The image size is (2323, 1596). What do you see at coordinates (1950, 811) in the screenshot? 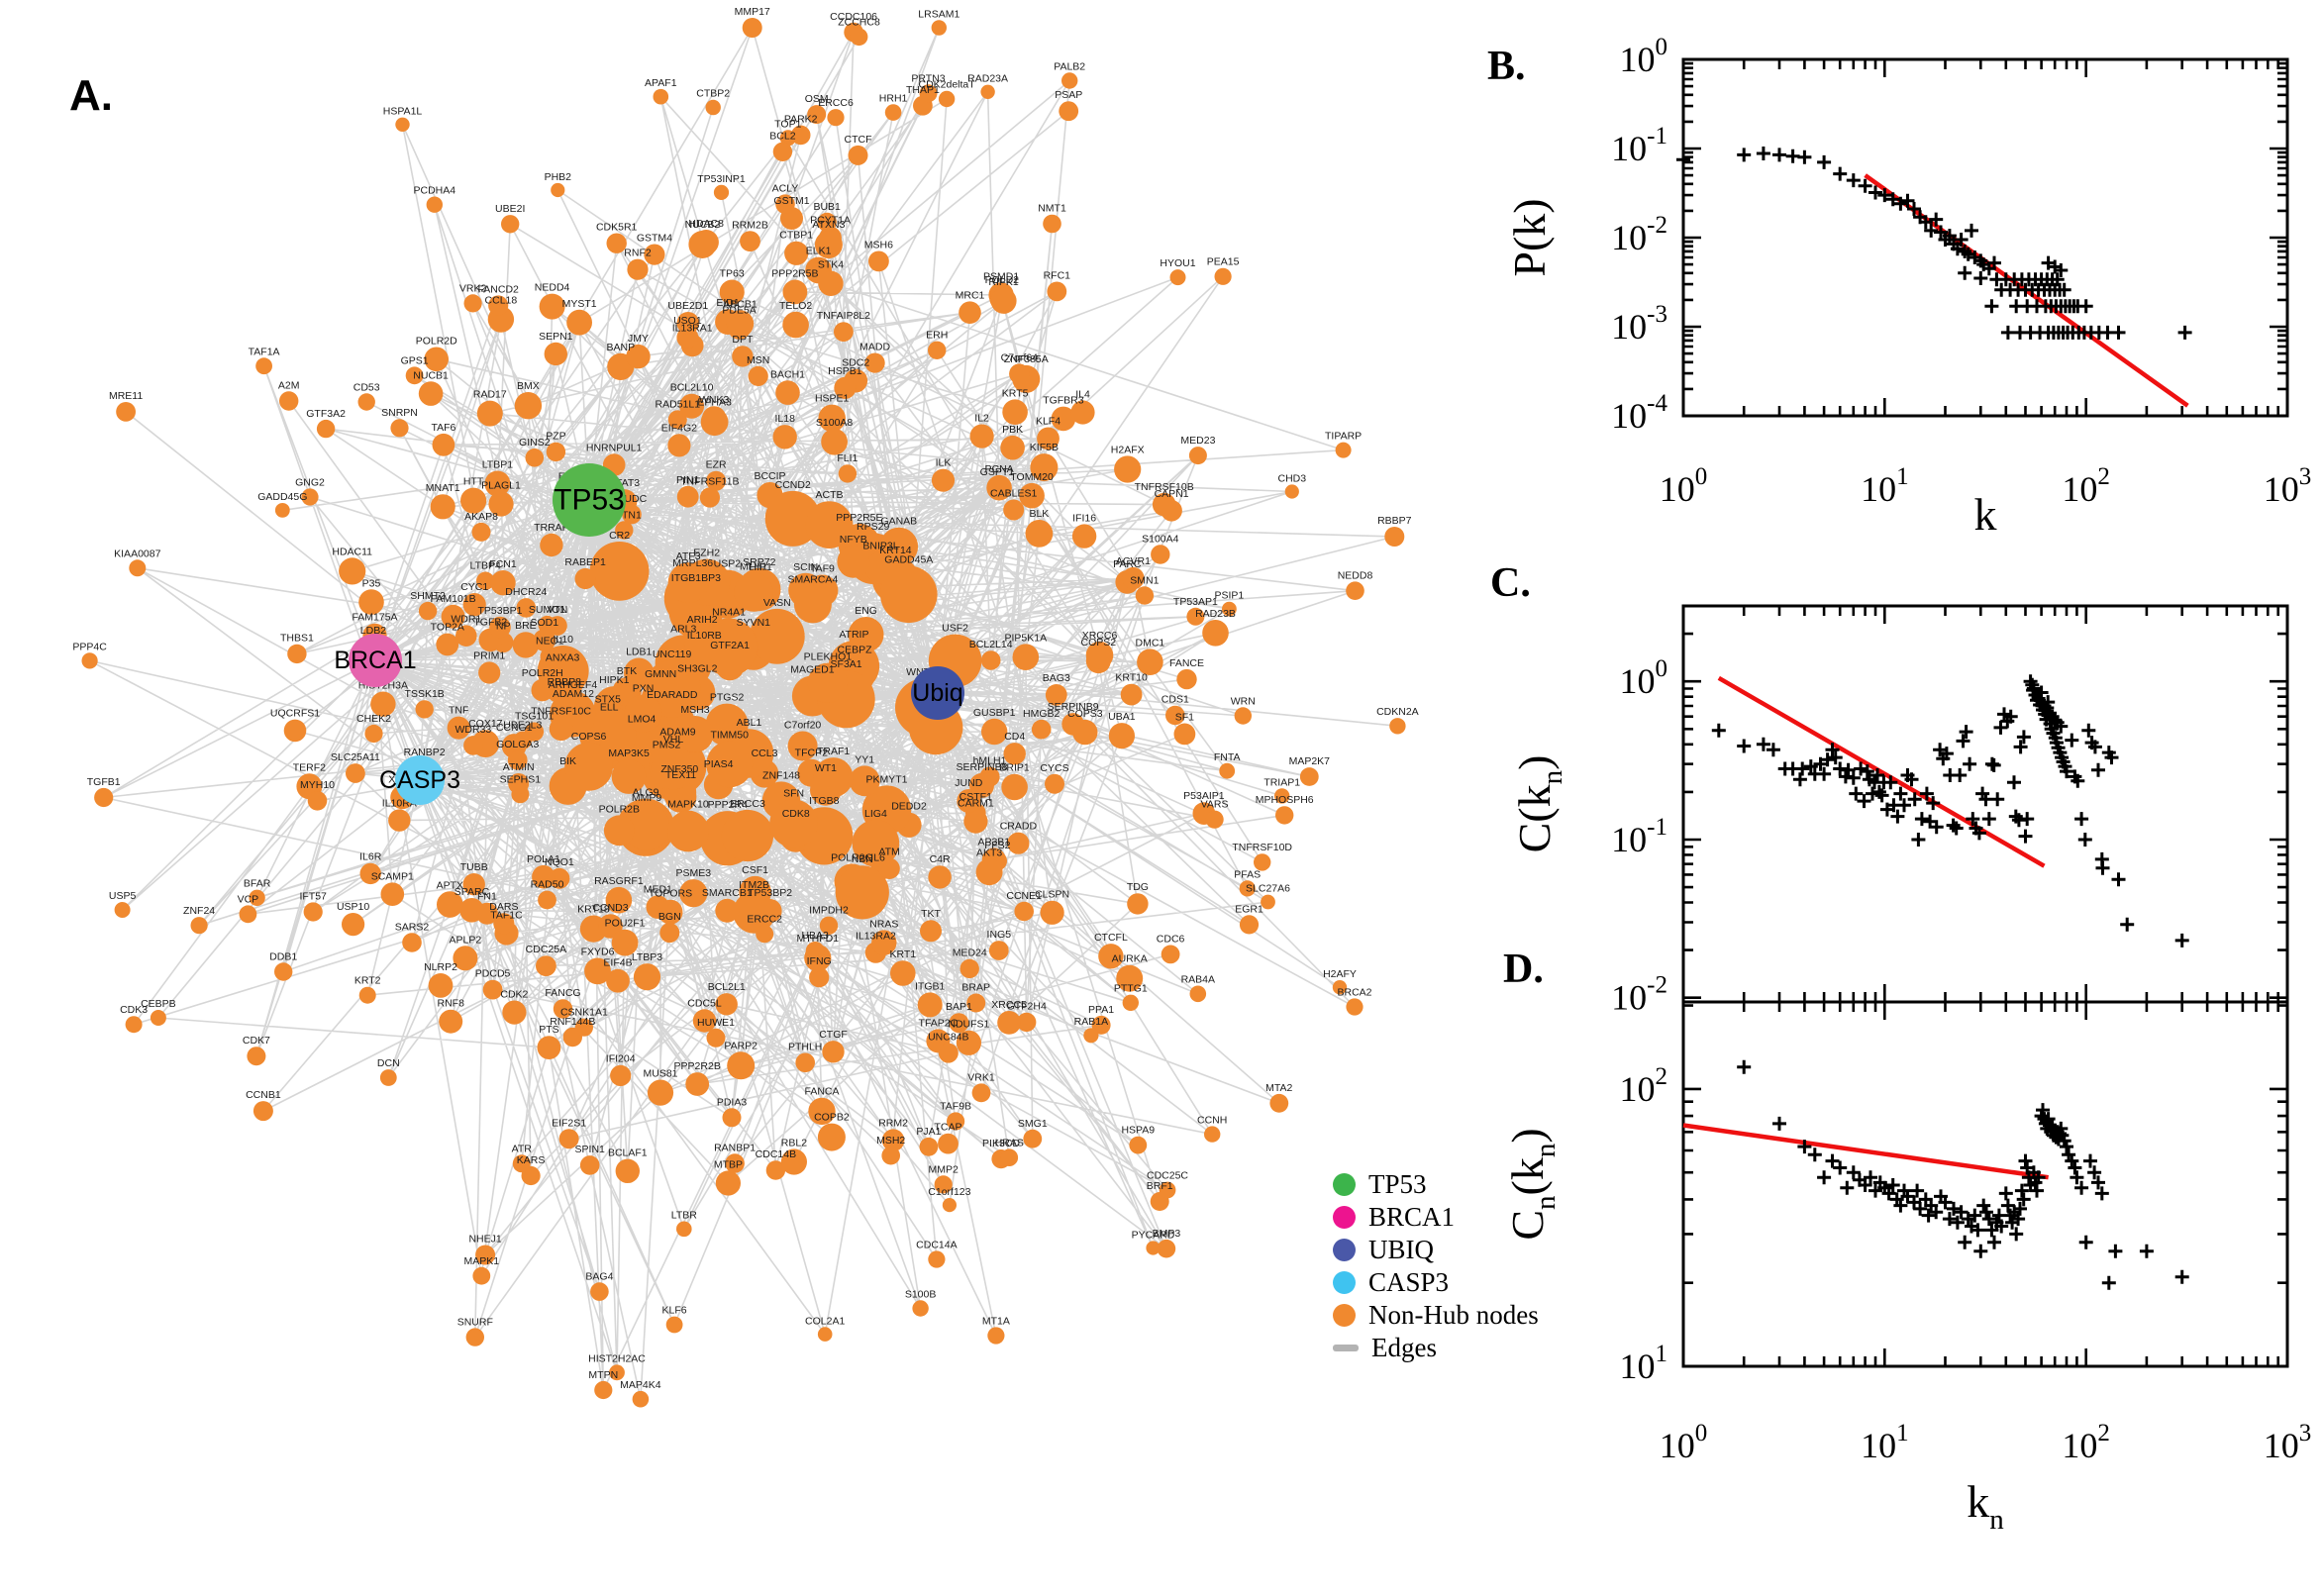
I see `scatter-series` at bounding box center [1950, 811].